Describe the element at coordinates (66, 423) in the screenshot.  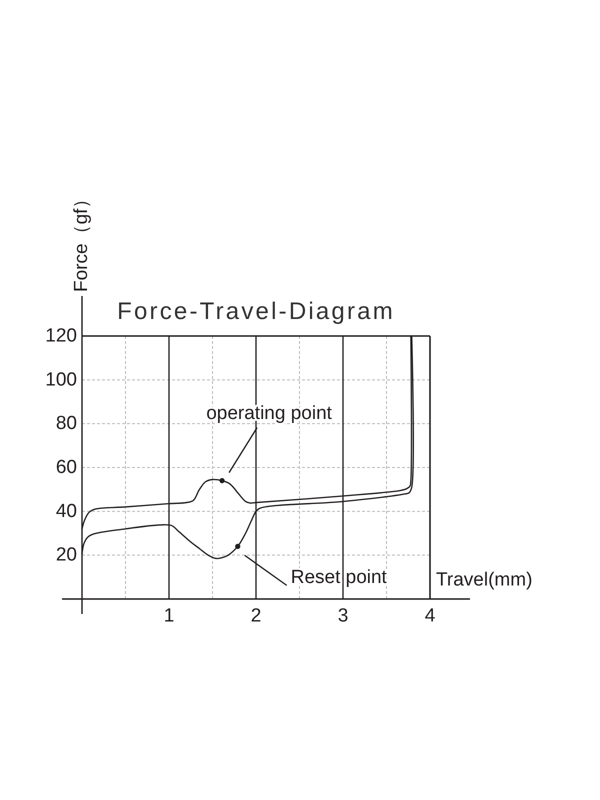
I see `y-tick-label: 80` at that location.